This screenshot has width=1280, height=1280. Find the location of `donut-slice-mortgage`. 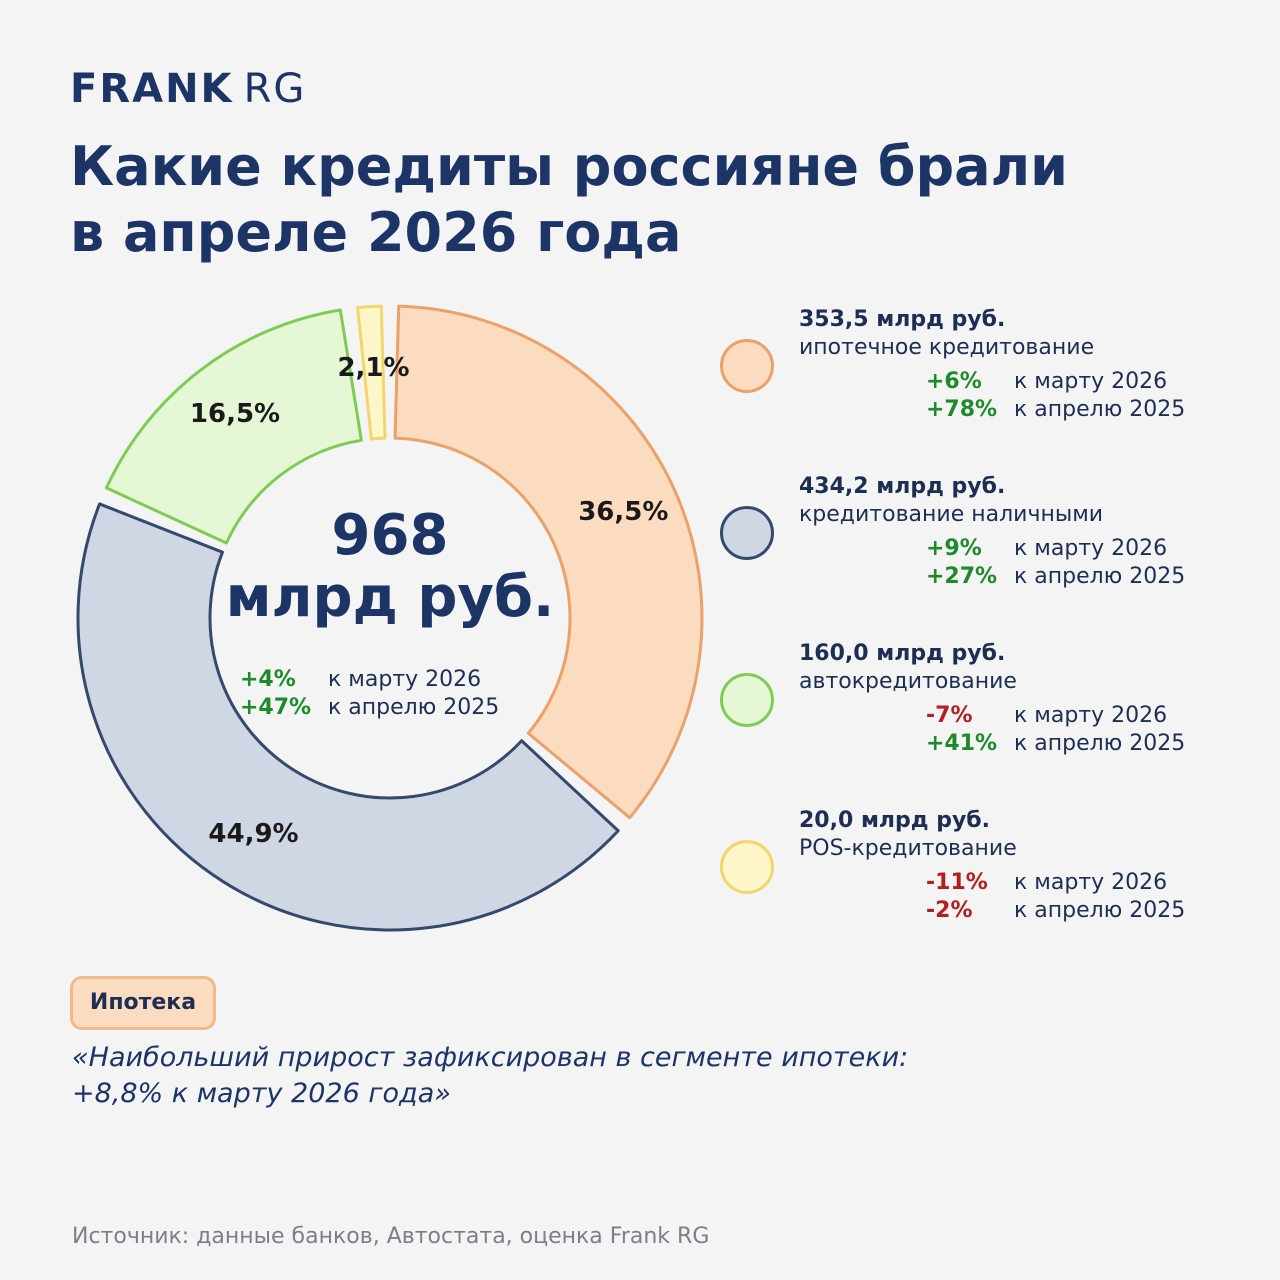

donut-slice-mortgage is located at coordinates (548, 562).